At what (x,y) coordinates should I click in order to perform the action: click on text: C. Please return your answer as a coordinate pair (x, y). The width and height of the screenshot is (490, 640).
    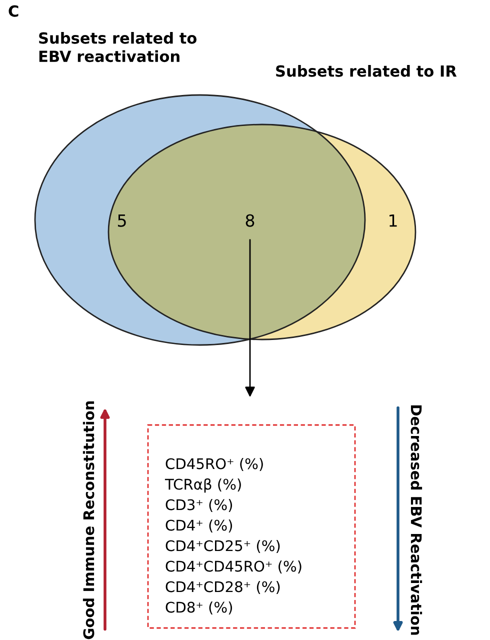
    Looking at the image, I should click on (13, 11).